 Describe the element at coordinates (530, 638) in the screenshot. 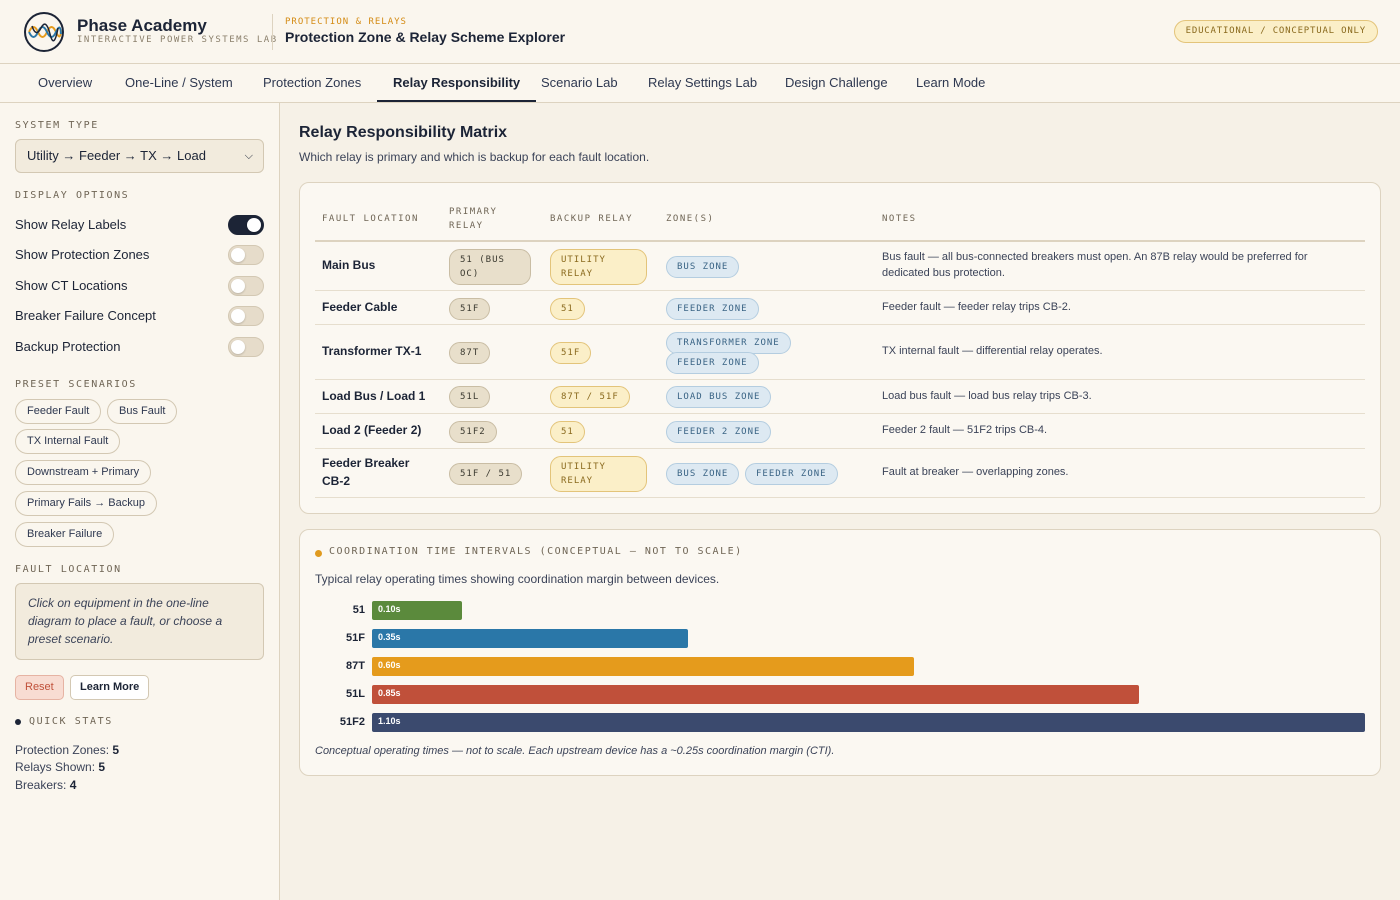

I see `bar-51f: 0.35s` at that location.